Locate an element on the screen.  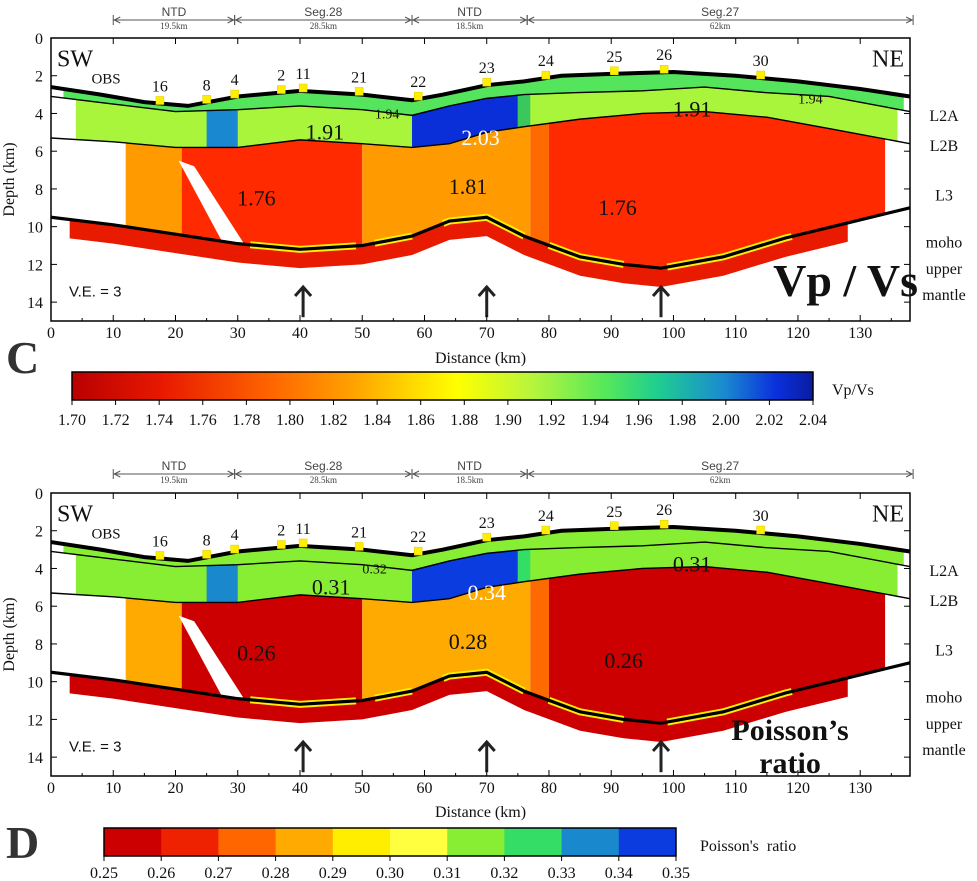
colorbar-tick-label: 0.26 is located at coordinates (161, 873).